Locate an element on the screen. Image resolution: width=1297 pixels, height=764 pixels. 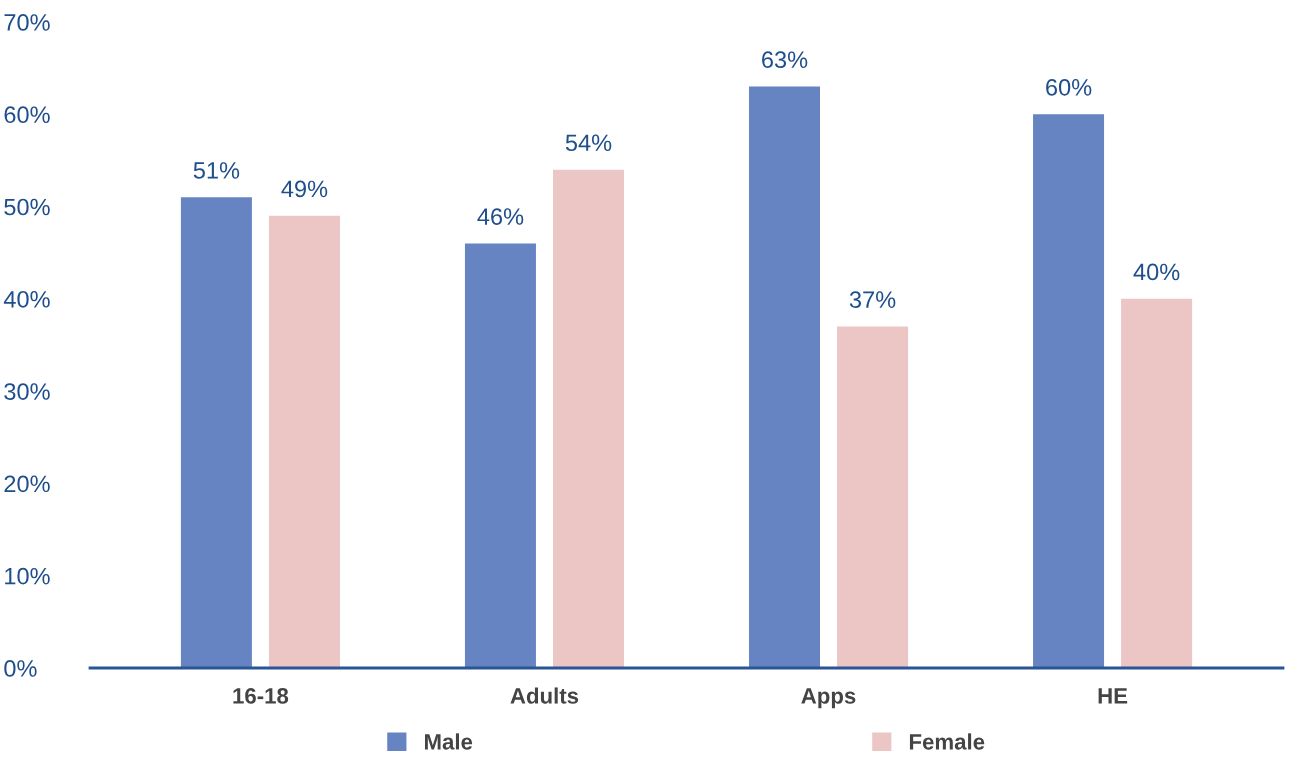
text: 63% is located at coordinates (785, 60).